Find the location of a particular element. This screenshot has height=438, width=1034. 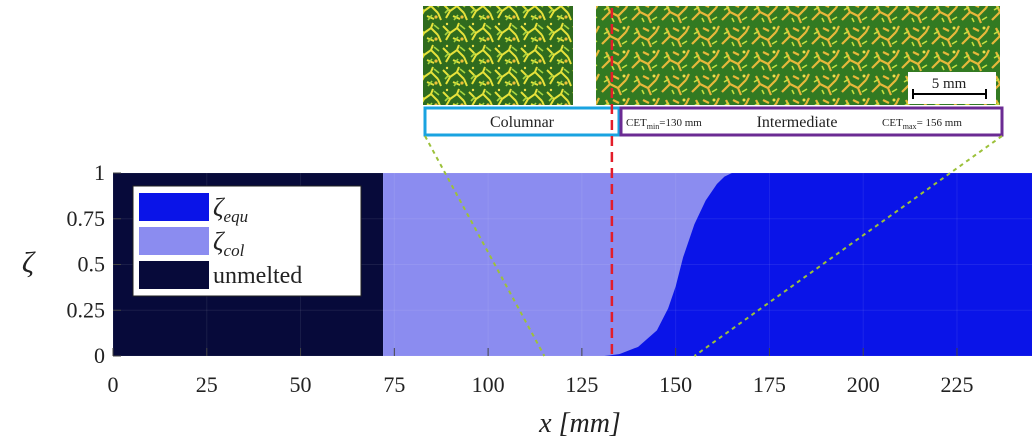

cet-min-value: =130 mm is located at coordinates (680, 123).